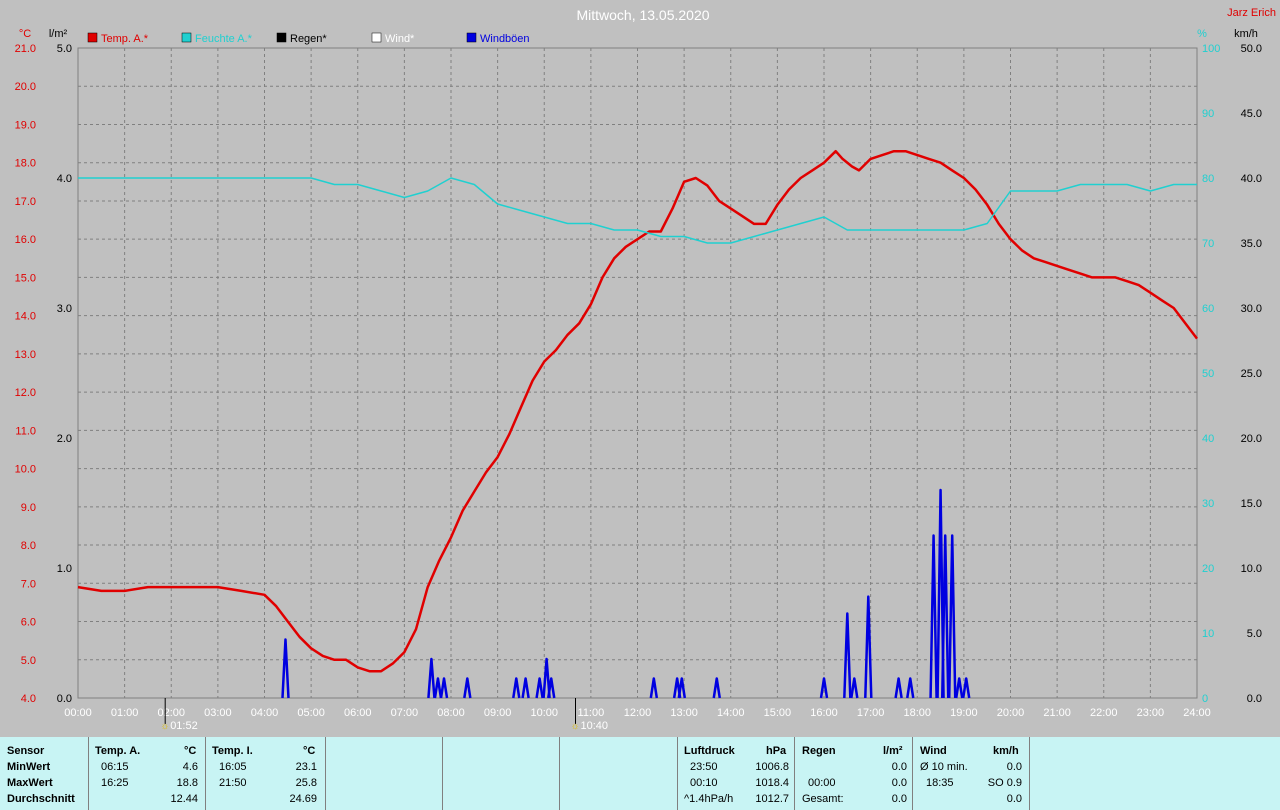 The image size is (1280, 810). Describe the element at coordinates (591, 713) in the screenshot. I see `x-tick-label: 11:00` at that location.